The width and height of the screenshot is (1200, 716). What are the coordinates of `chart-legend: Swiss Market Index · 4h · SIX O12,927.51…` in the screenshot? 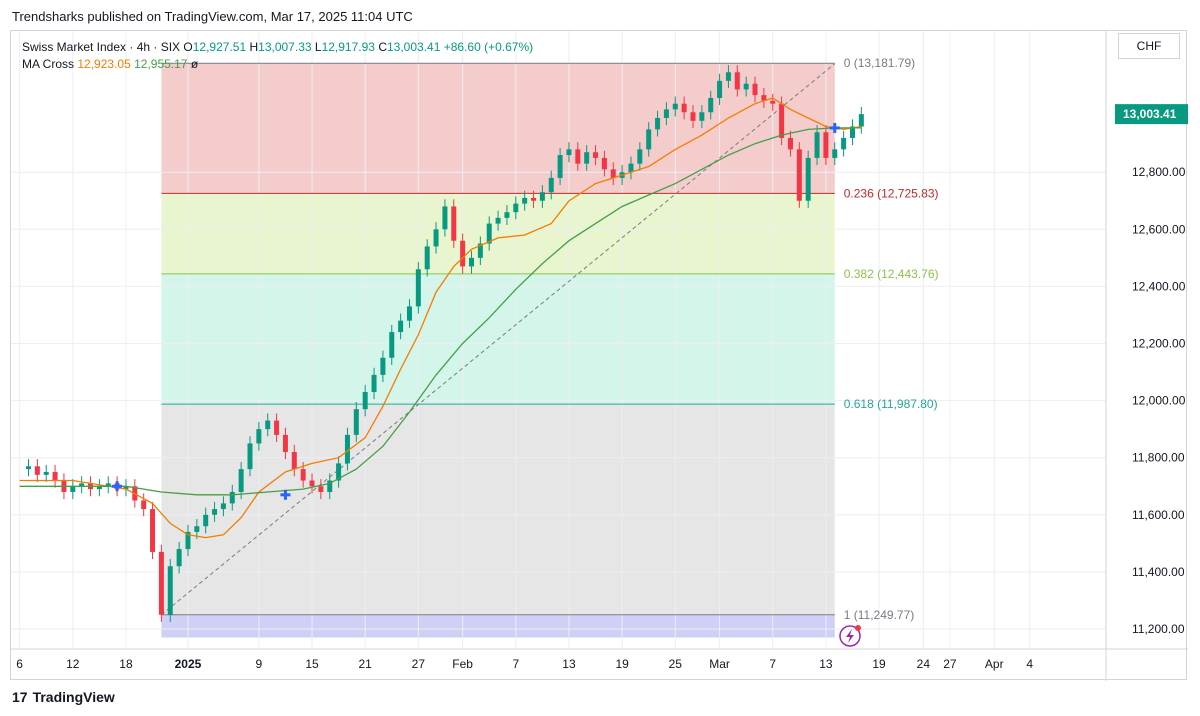 It's located at (277, 56).